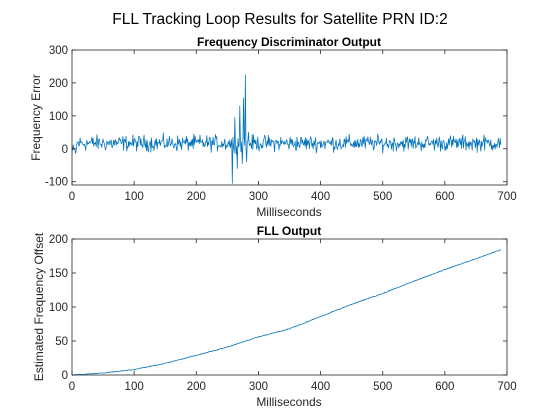 The image size is (560, 420). Describe the element at coordinates (56, 183) in the screenshot. I see `y-tick-label: -100` at that location.